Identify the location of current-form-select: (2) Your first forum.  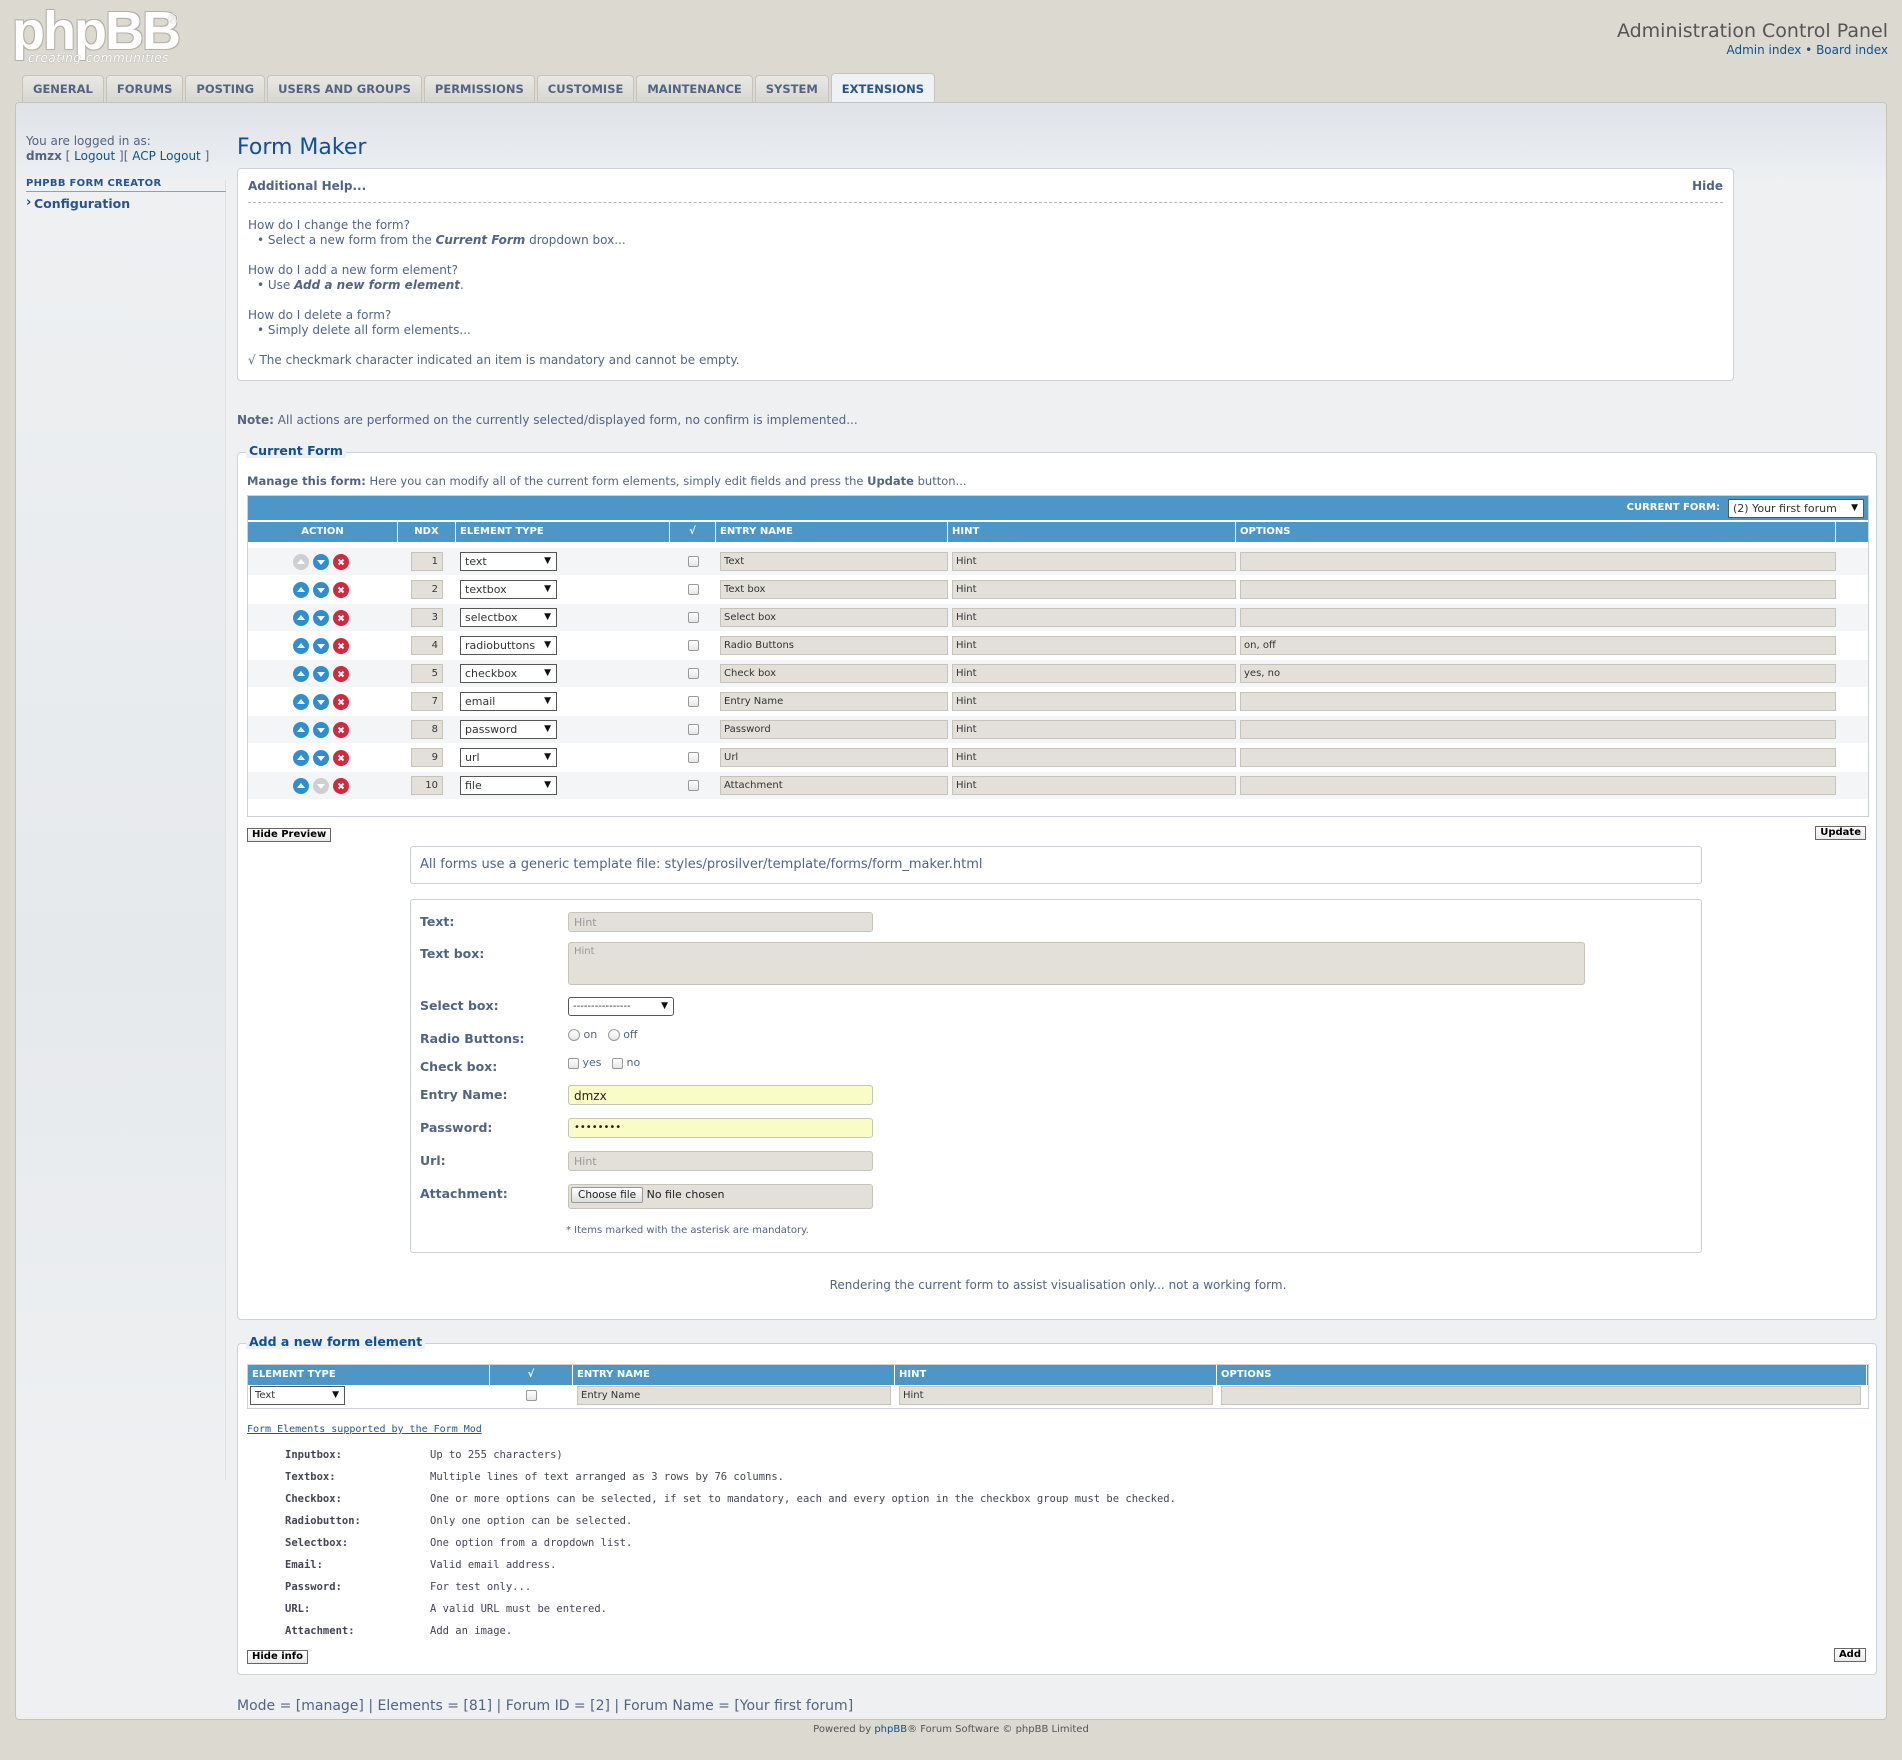
(1796, 508).